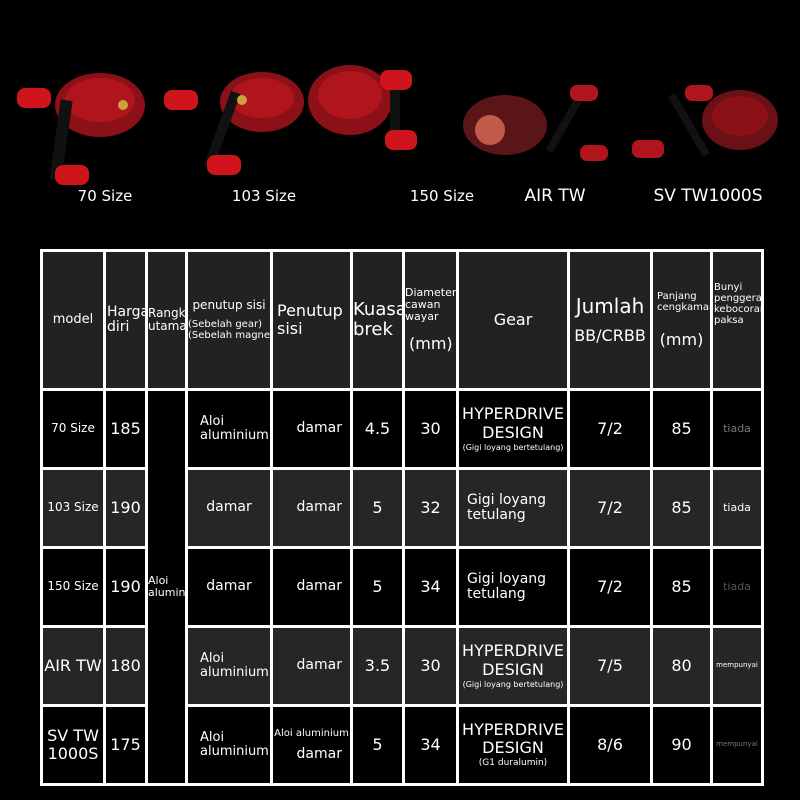 Image resolution: width=800 pixels, height=800 pixels. What do you see at coordinates (610, 320) in the screenshot?
I see `header-jumlah: Jumlah BB/CRBB` at bounding box center [610, 320].